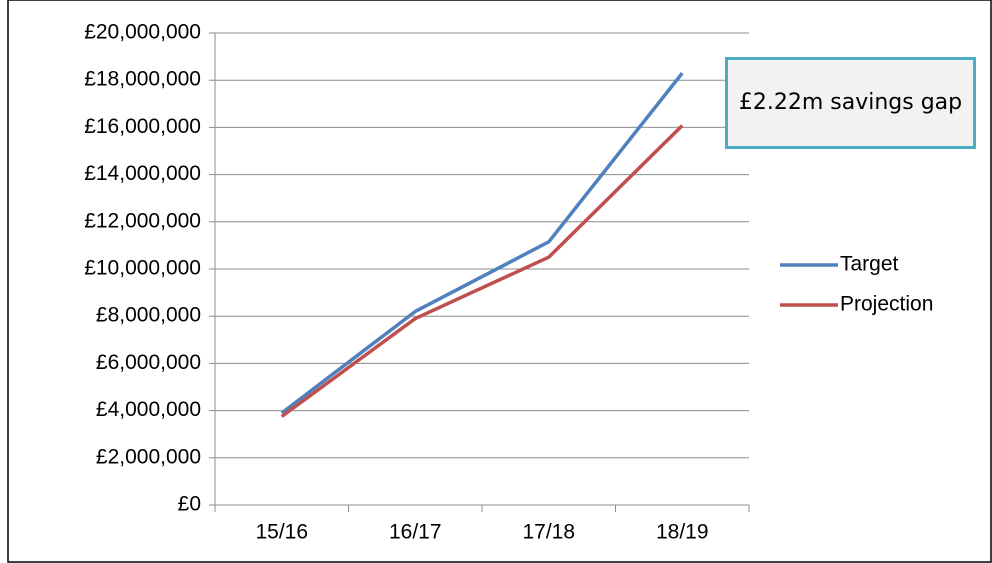  I want to click on y-tick-label: £14,000,000, so click(142, 173).